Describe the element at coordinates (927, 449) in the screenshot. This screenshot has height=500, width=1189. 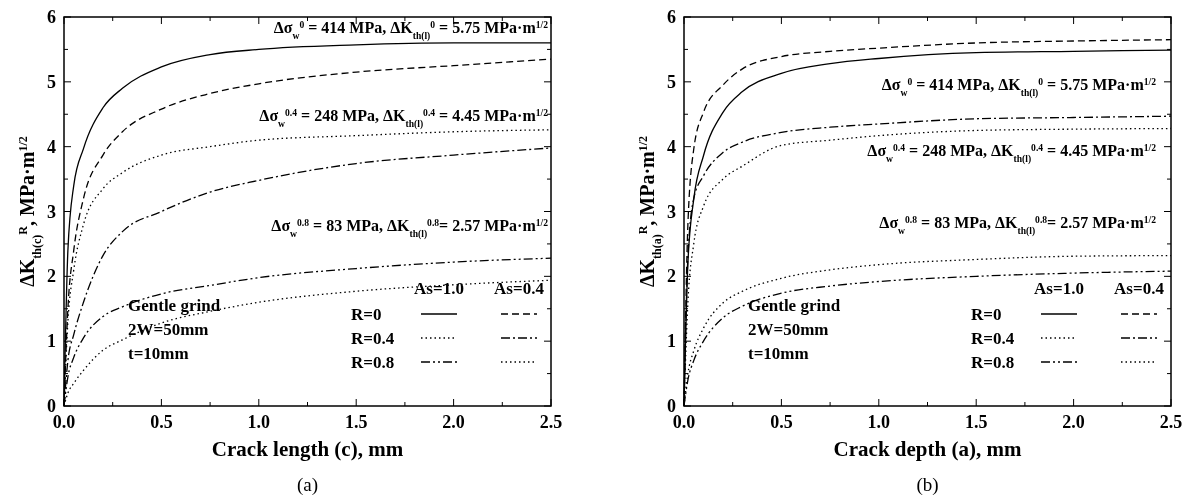
I see `x-axis-title: Crack depth (a), mm` at that location.